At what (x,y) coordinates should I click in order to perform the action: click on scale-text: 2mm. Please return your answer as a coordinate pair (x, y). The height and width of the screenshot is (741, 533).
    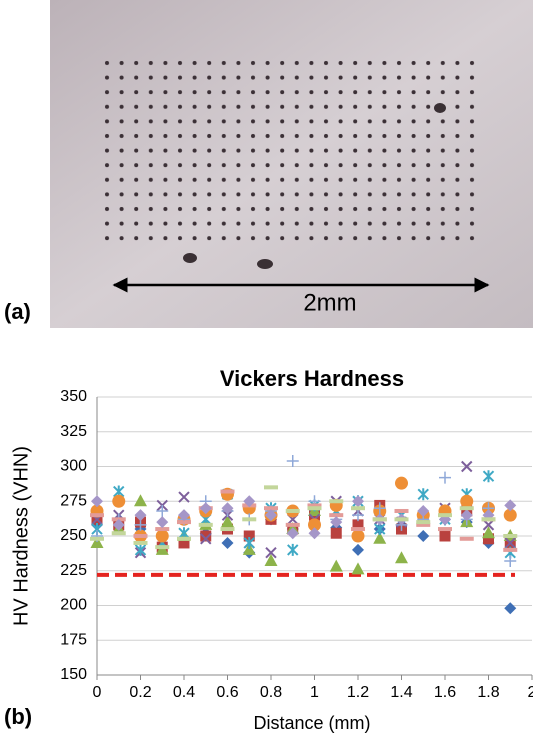
    Looking at the image, I should click on (329, 302).